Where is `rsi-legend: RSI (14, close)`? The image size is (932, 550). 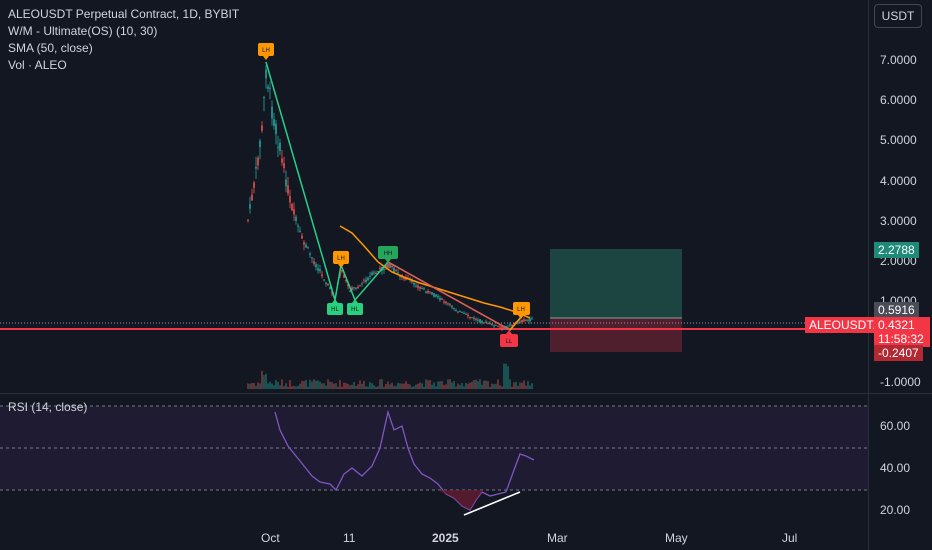 rsi-legend: RSI (14, close) is located at coordinates (48, 407).